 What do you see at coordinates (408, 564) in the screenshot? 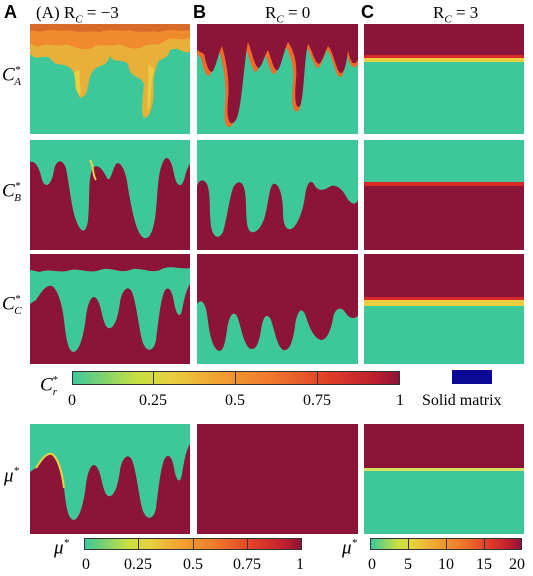
I see `colorbar-mu2-ticklabel: 5` at bounding box center [408, 564].